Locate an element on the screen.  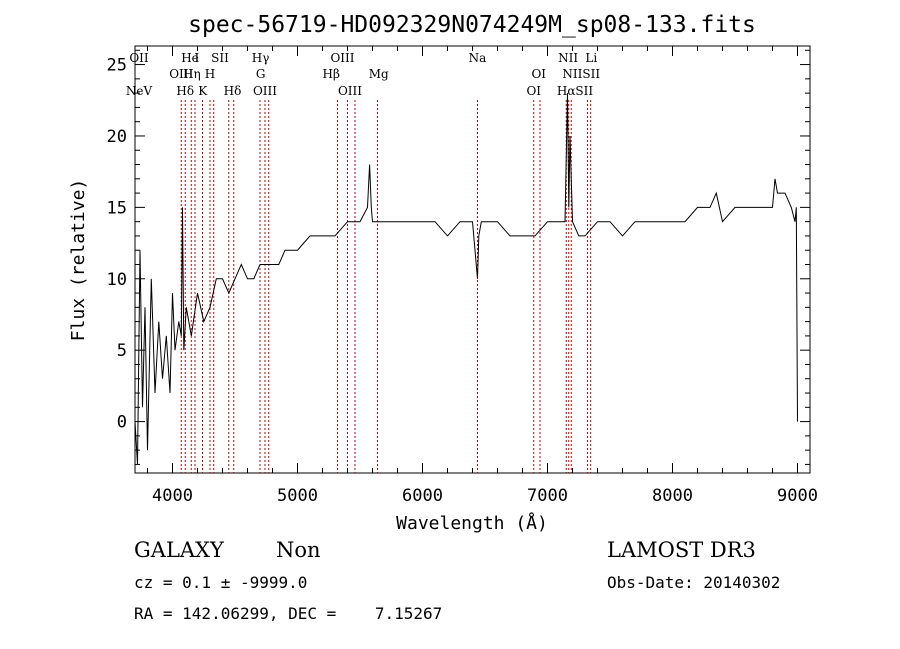
subclass-label: Non is located at coordinates (298, 550).